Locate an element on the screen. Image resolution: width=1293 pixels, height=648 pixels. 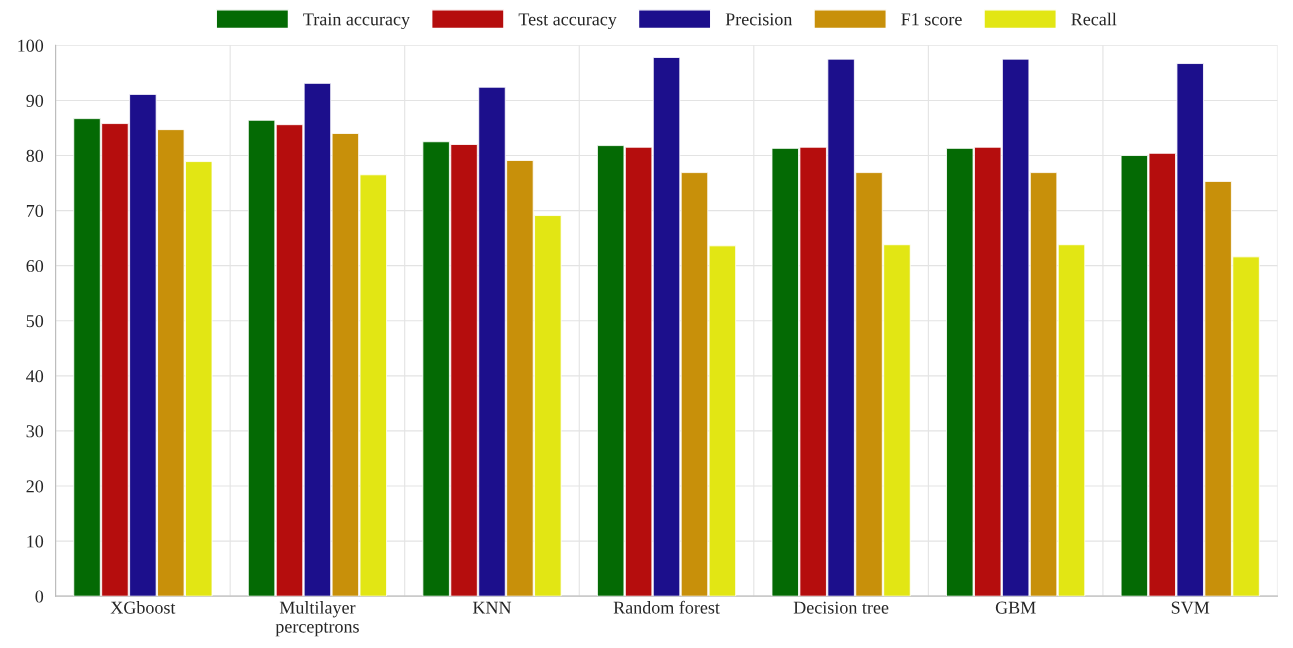
y-tick-label: 70 is located at coordinates (35, 211).